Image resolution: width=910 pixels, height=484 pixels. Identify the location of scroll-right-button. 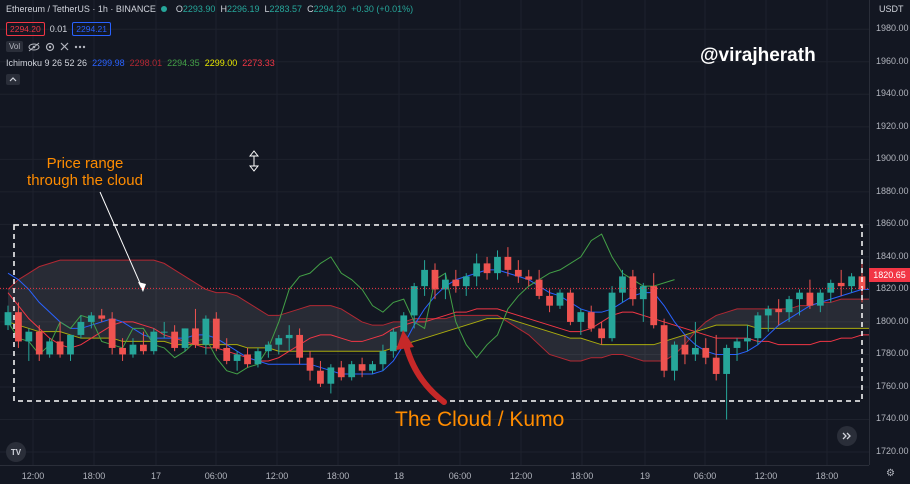
(847, 436).